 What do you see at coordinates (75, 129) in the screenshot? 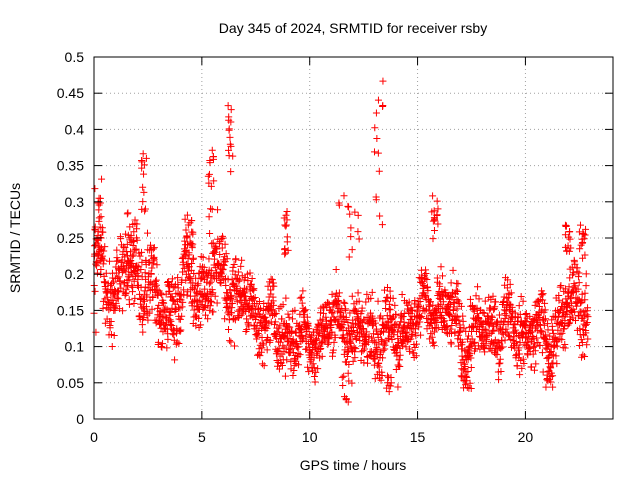
I see `y-tick-label: 0.4` at bounding box center [75, 129].